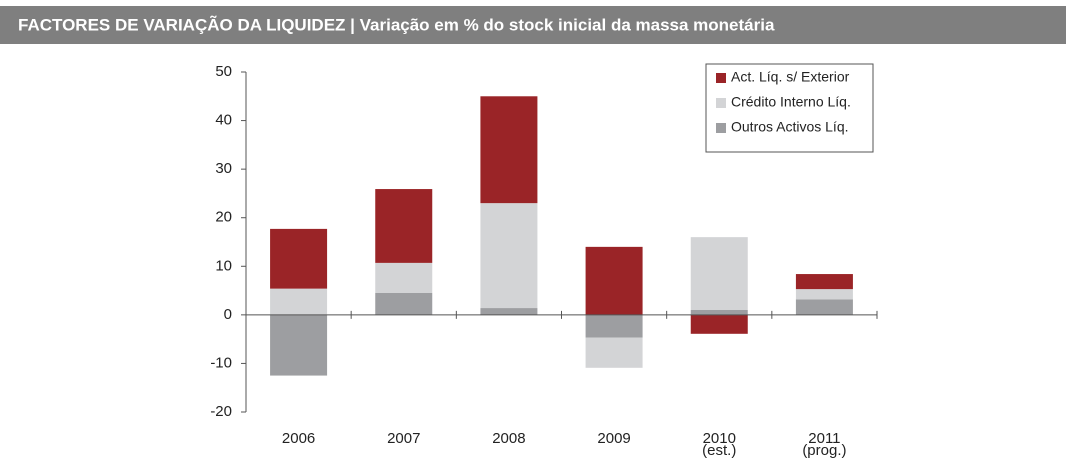  I want to click on y-tick-label: 30, so click(223, 168).